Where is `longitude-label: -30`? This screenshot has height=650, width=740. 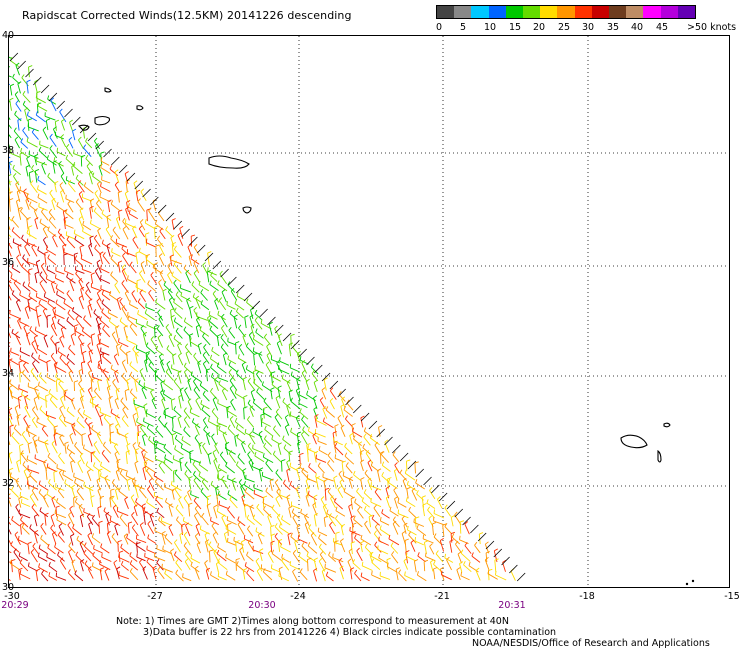
longitude-label: -30 is located at coordinates (12, 596).